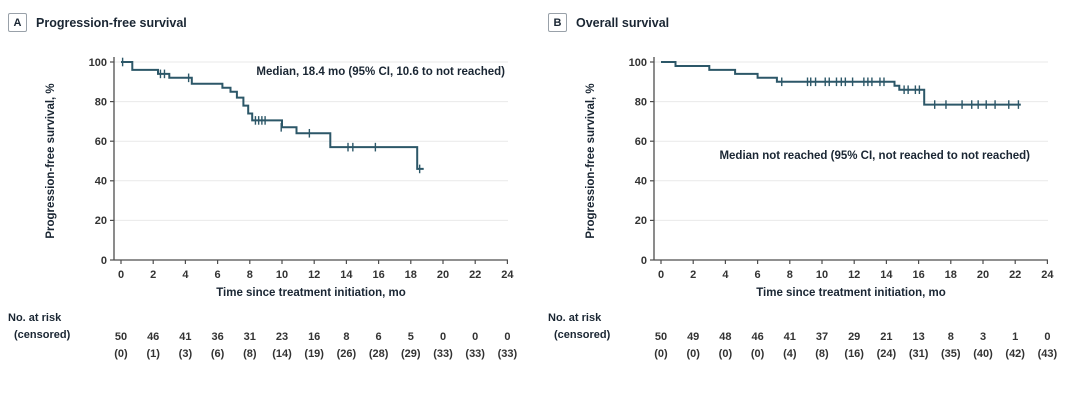  I want to click on censored-value: (29), so click(411, 354).